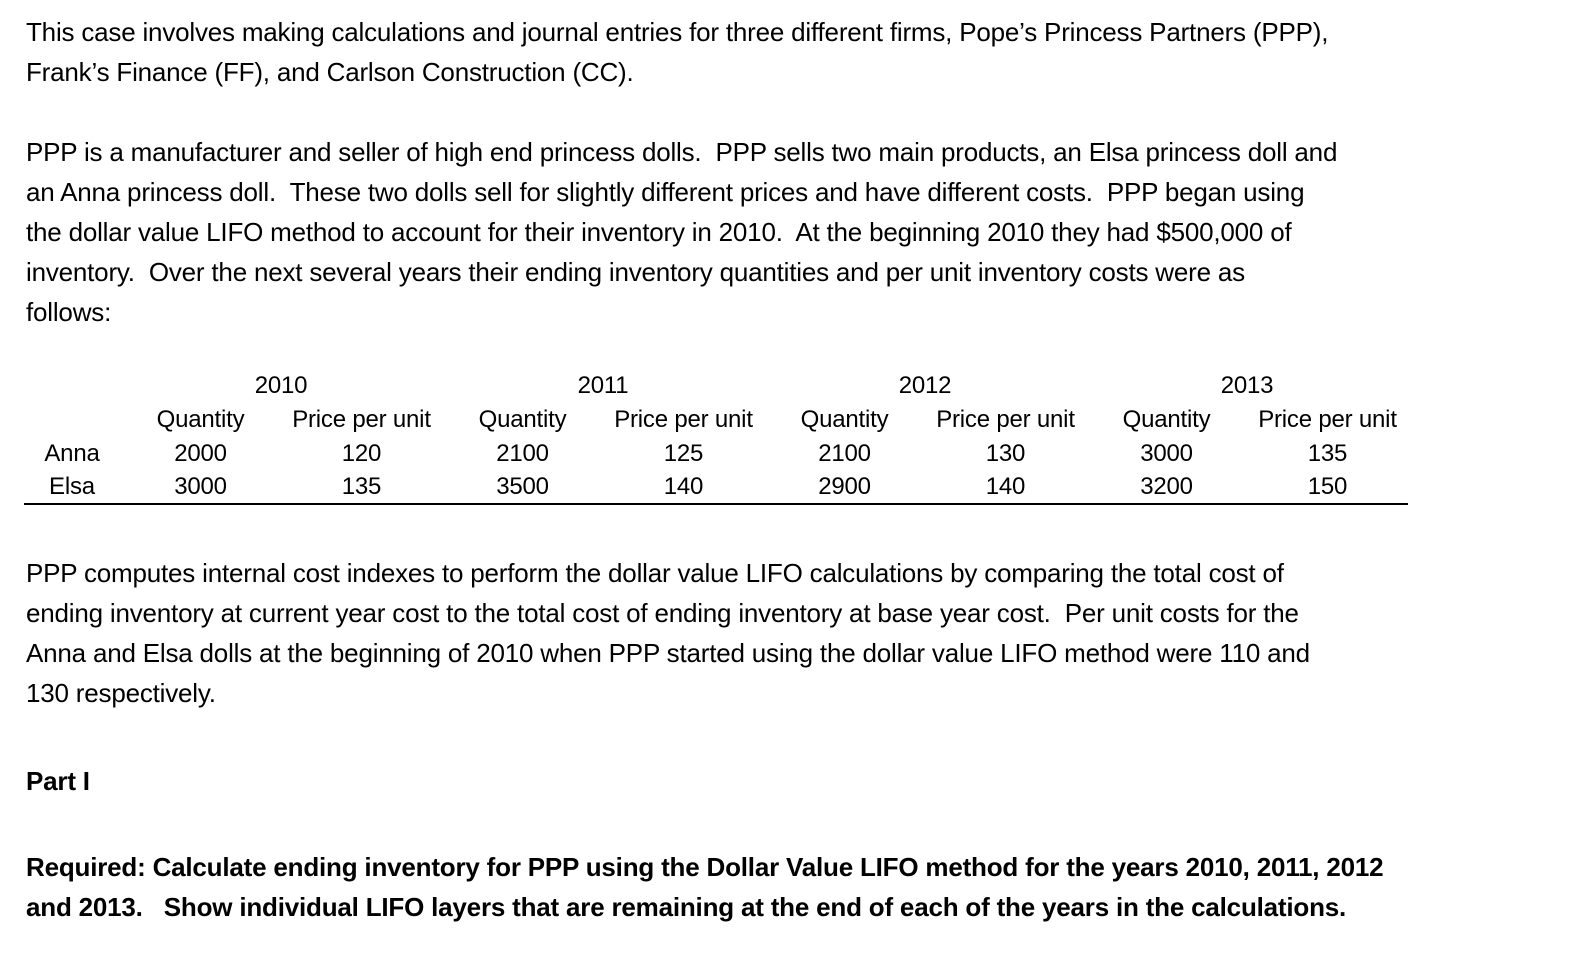 This screenshot has height=968, width=1586. What do you see at coordinates (844, 487) in the screenshot?
I see `table-cell: 2900` at bounding box center [844, 487].